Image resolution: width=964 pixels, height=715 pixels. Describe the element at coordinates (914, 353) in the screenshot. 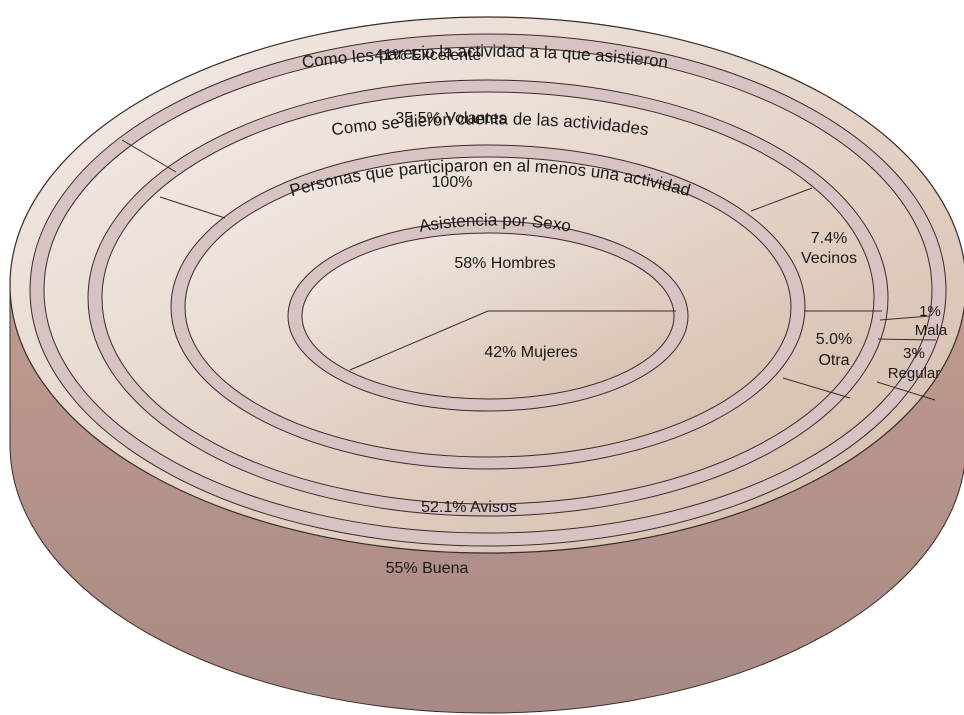

I see `slice-value-regular: 3%` at that location.